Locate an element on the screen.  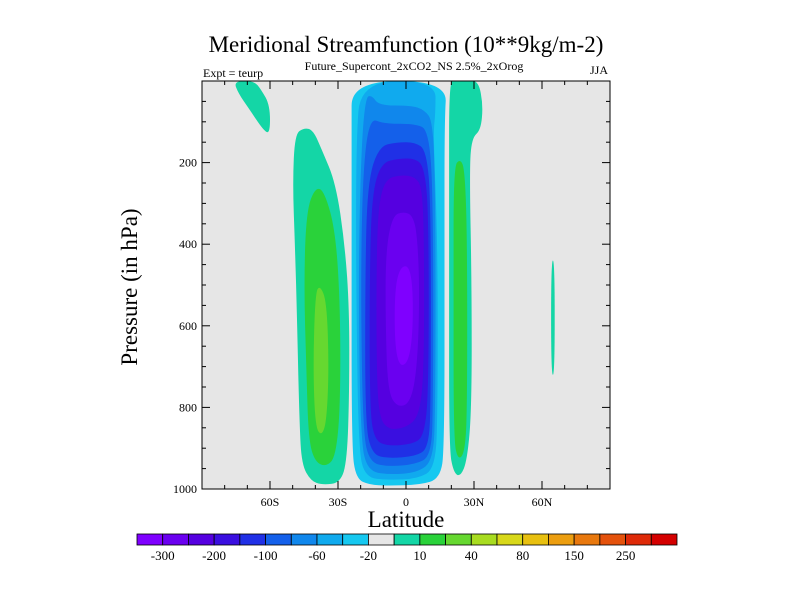
colorbar-label: -100 is located at coordinates (266, 555).